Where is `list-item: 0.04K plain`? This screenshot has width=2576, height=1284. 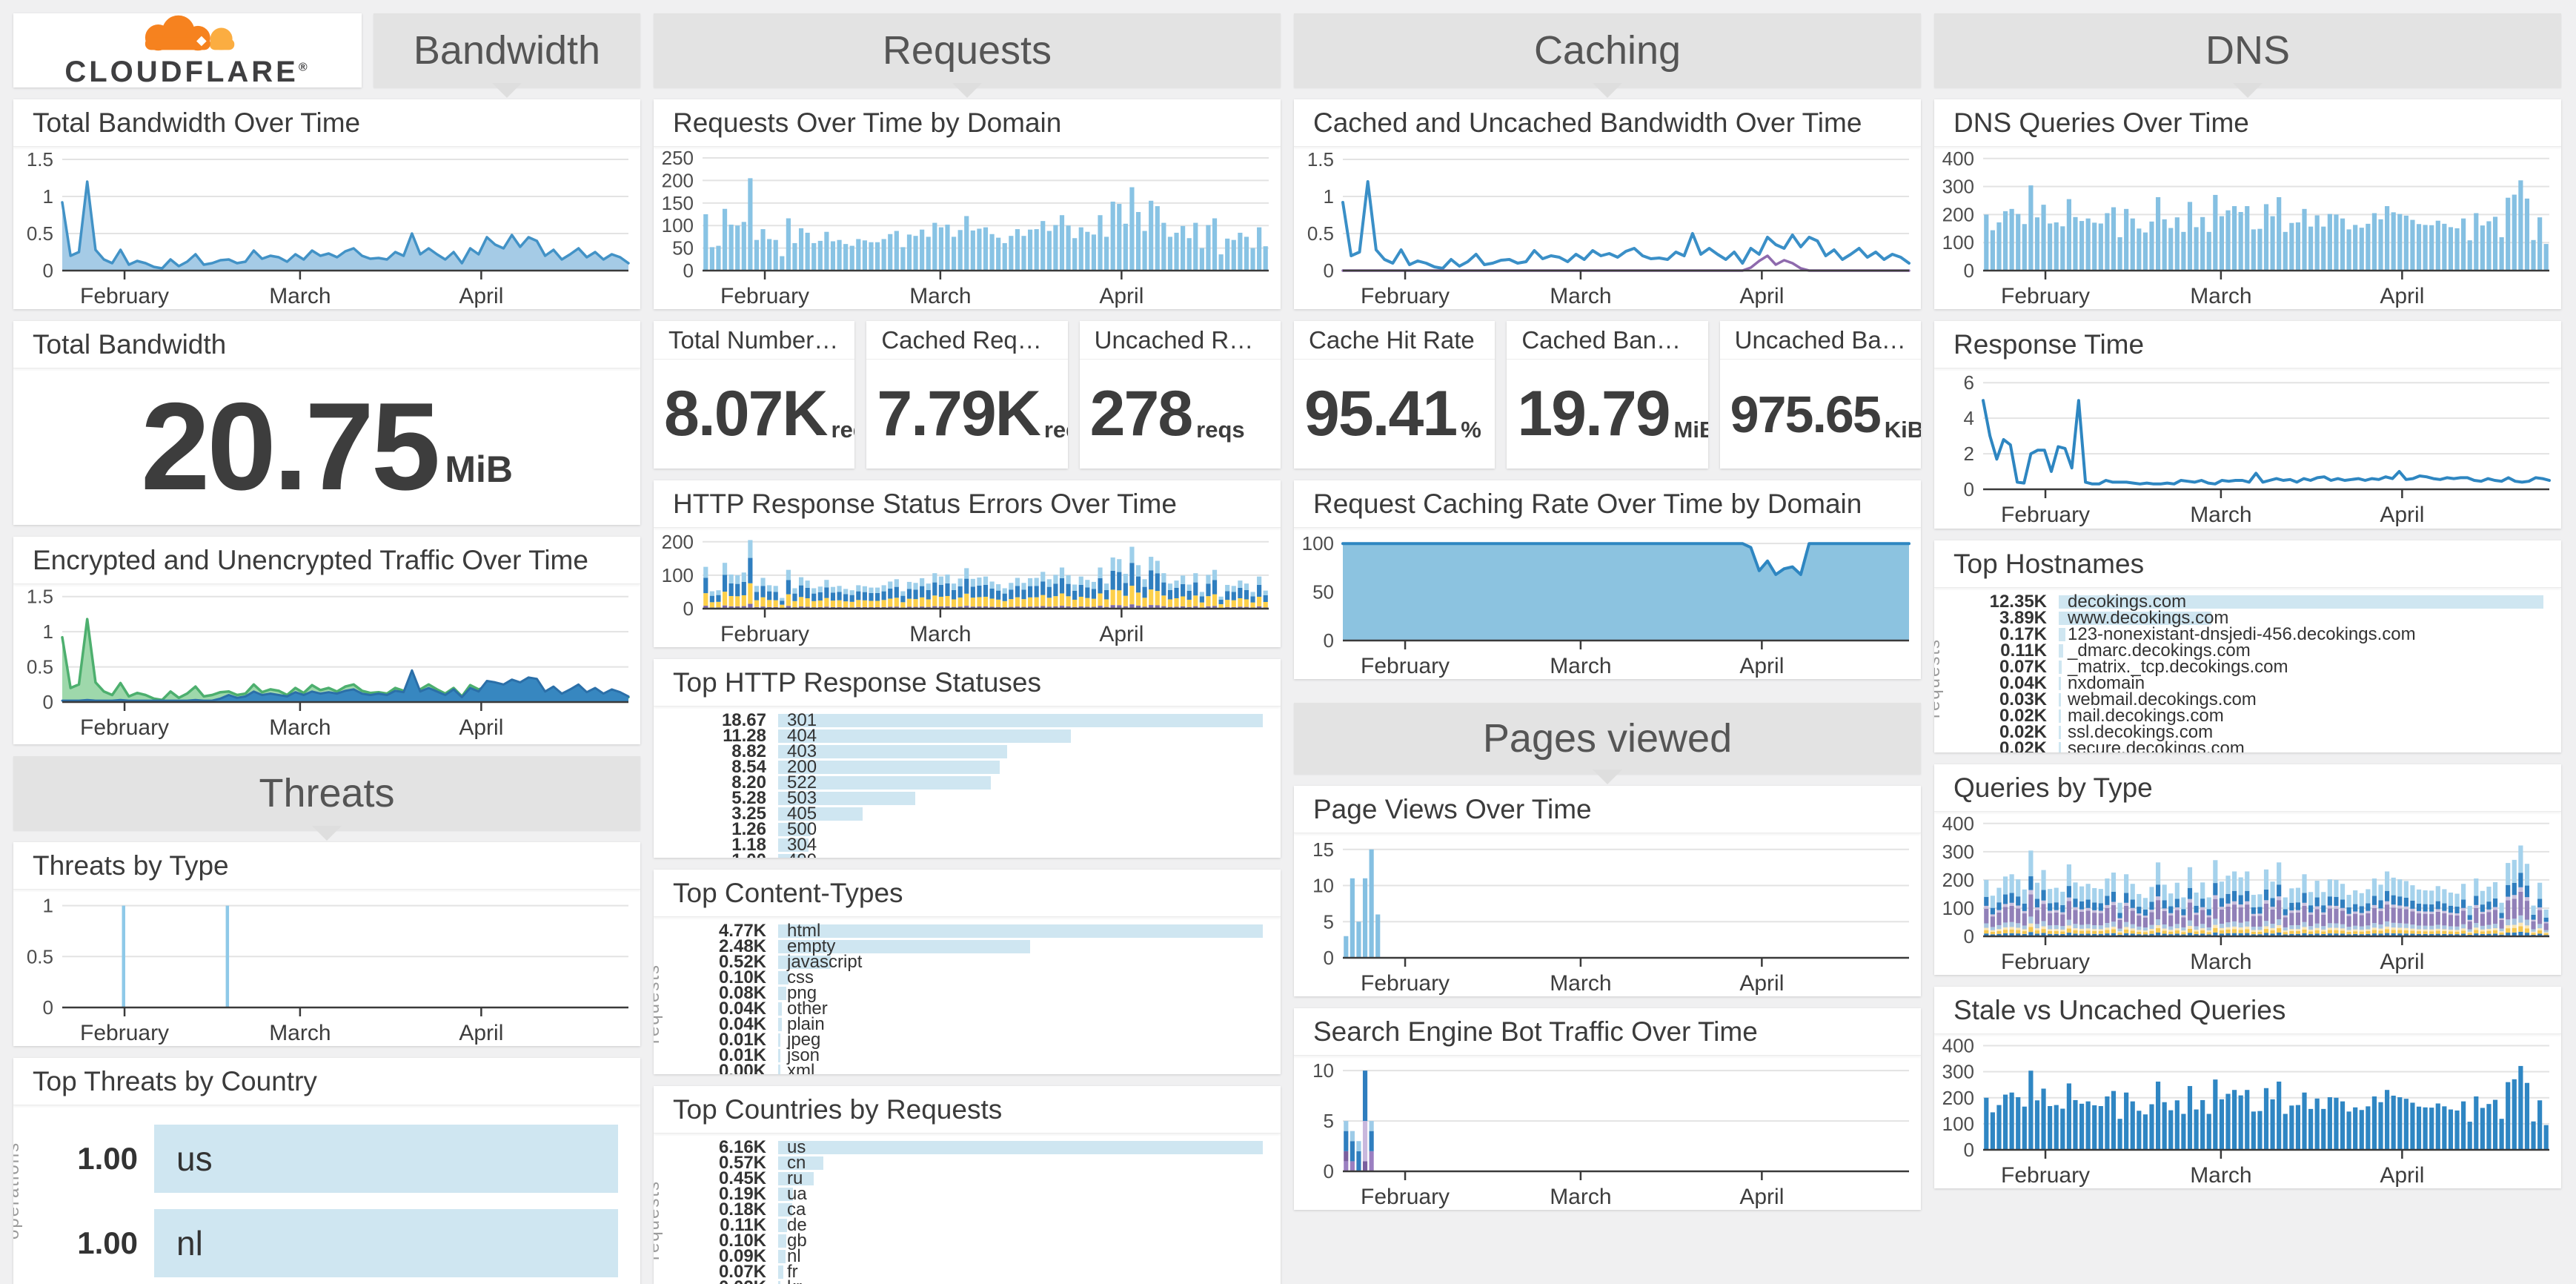 list-item: 0.04K plain is located at coordinates (982, 1024).